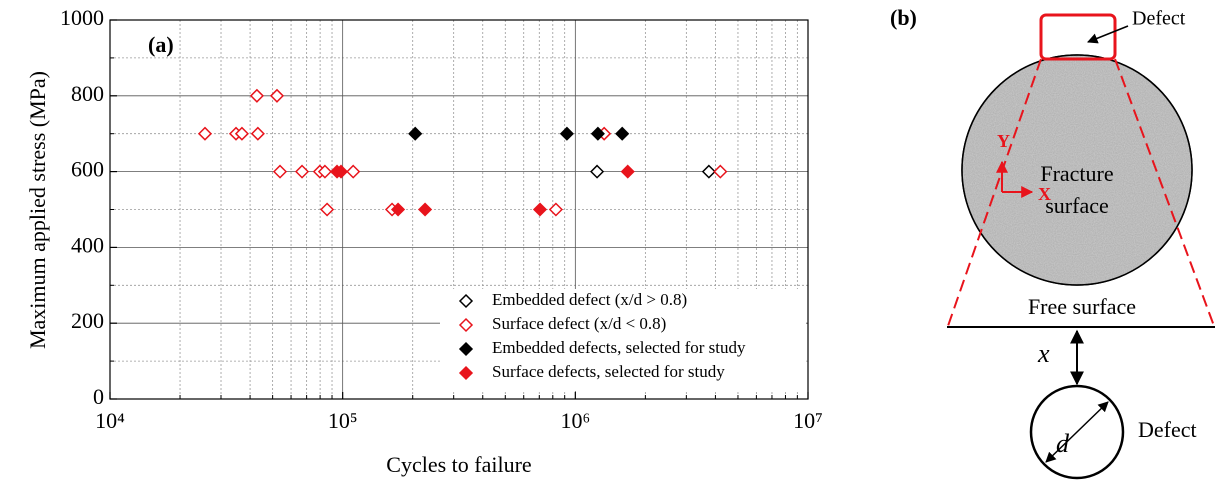 The height and width of the screenshot is (484, 1225). Describe the element at coordinates (619, 347) in the screenshot. I see `legend-label: Embedded defects, selected for study` at that location.